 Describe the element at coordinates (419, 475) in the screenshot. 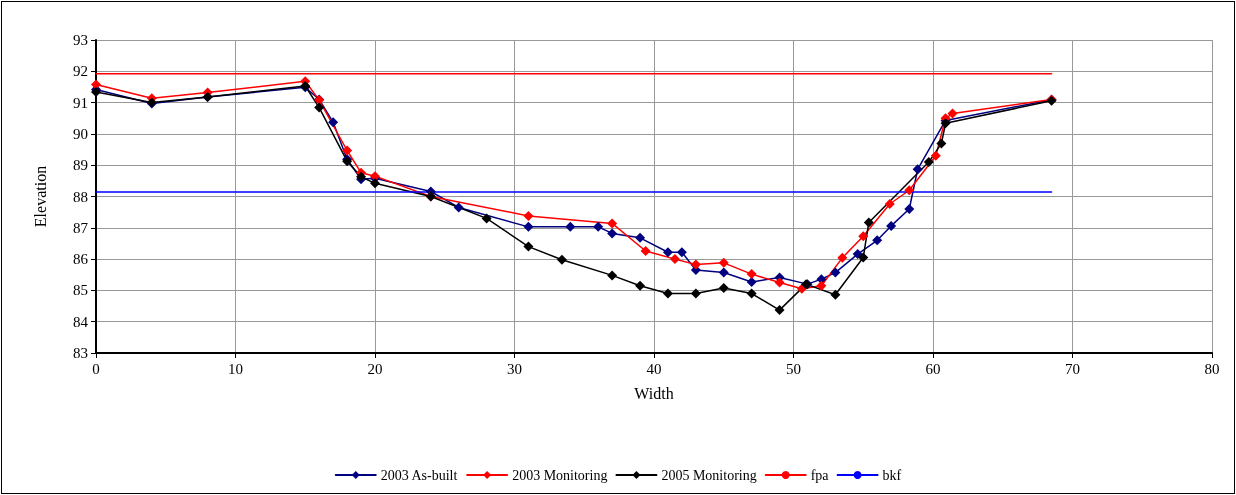

I see `legend-label: 2003 As-built` at that location.